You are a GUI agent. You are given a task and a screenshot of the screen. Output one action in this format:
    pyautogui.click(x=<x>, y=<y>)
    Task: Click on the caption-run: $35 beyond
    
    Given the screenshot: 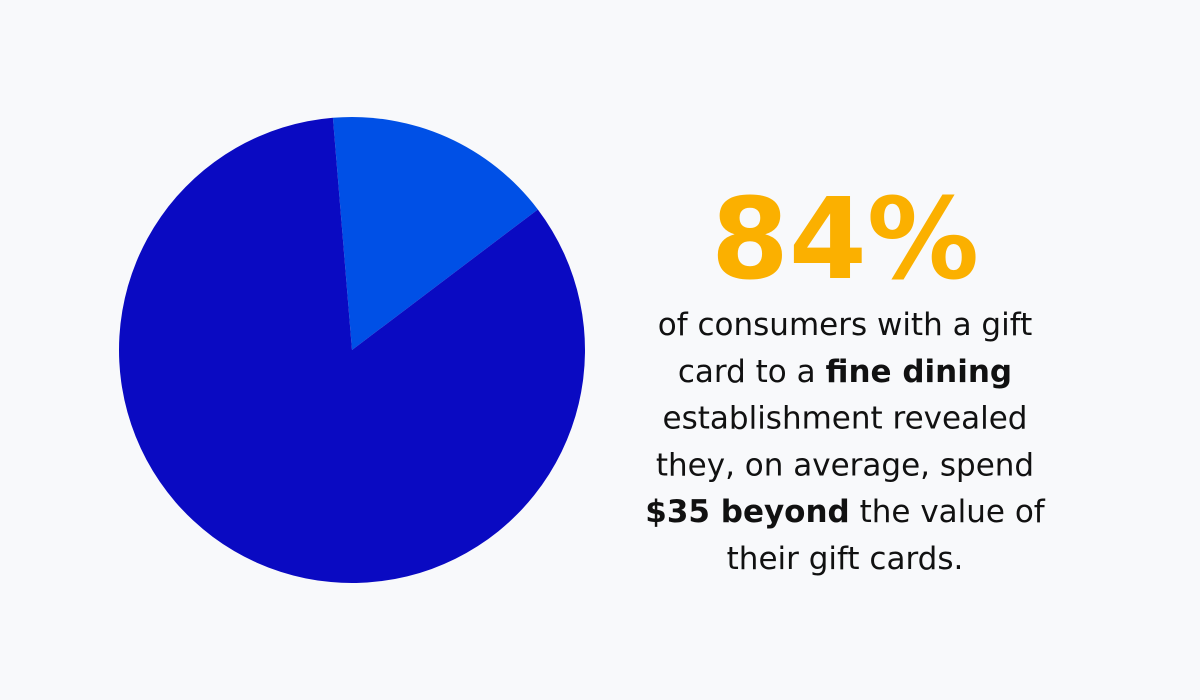 What is the action you would take?
    pyautogui.click(x=747, y=512)
    